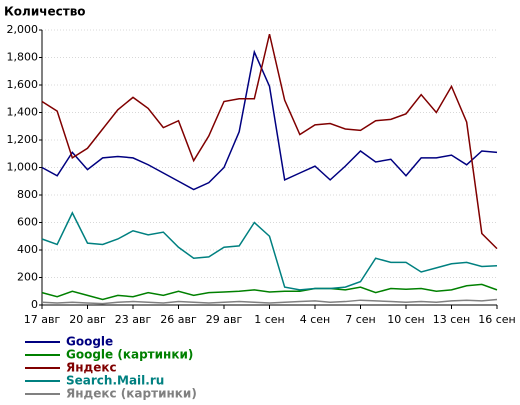 Image resolution: width=520 pixels, height=405 pixels. Describe the element at coordinates (23, 84) in the screenshot. I see `y-tick-label: 1,600` at that location.